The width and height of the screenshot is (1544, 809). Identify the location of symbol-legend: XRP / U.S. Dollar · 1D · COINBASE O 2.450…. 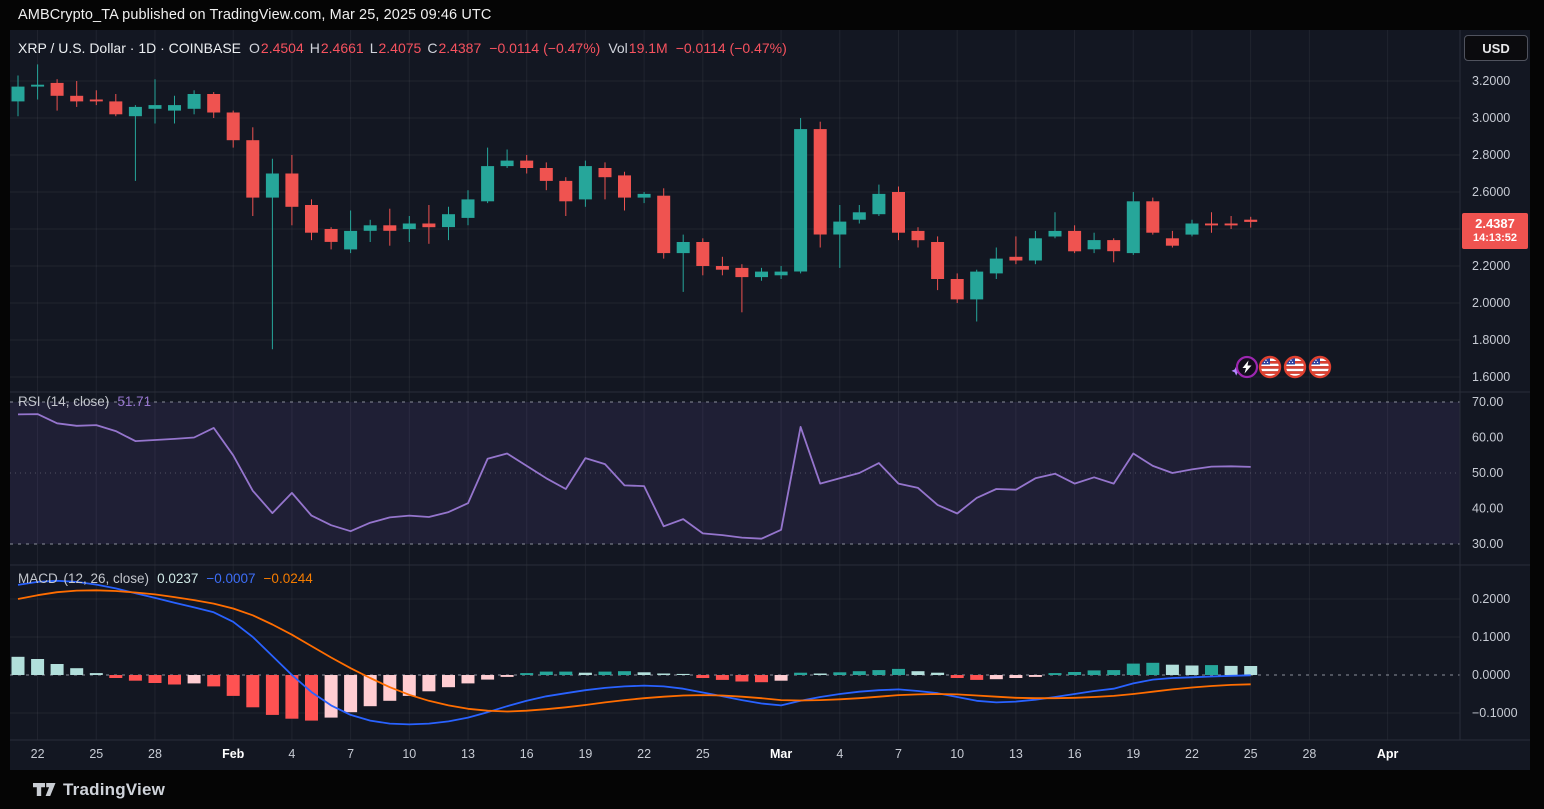
(402, 48).